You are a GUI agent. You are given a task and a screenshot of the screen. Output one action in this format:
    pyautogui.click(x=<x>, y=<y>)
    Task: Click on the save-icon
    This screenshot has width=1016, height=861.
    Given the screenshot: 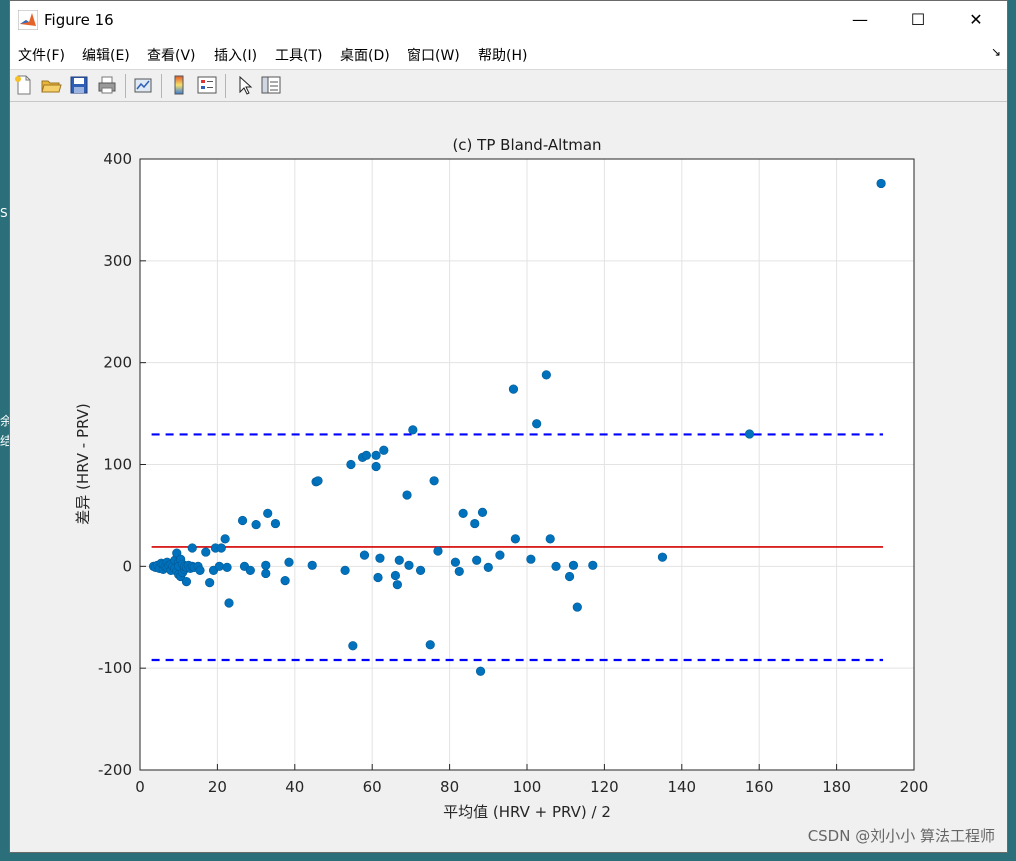 What is the action you would take?
    pyautogui.click(x=79, y=85)
    